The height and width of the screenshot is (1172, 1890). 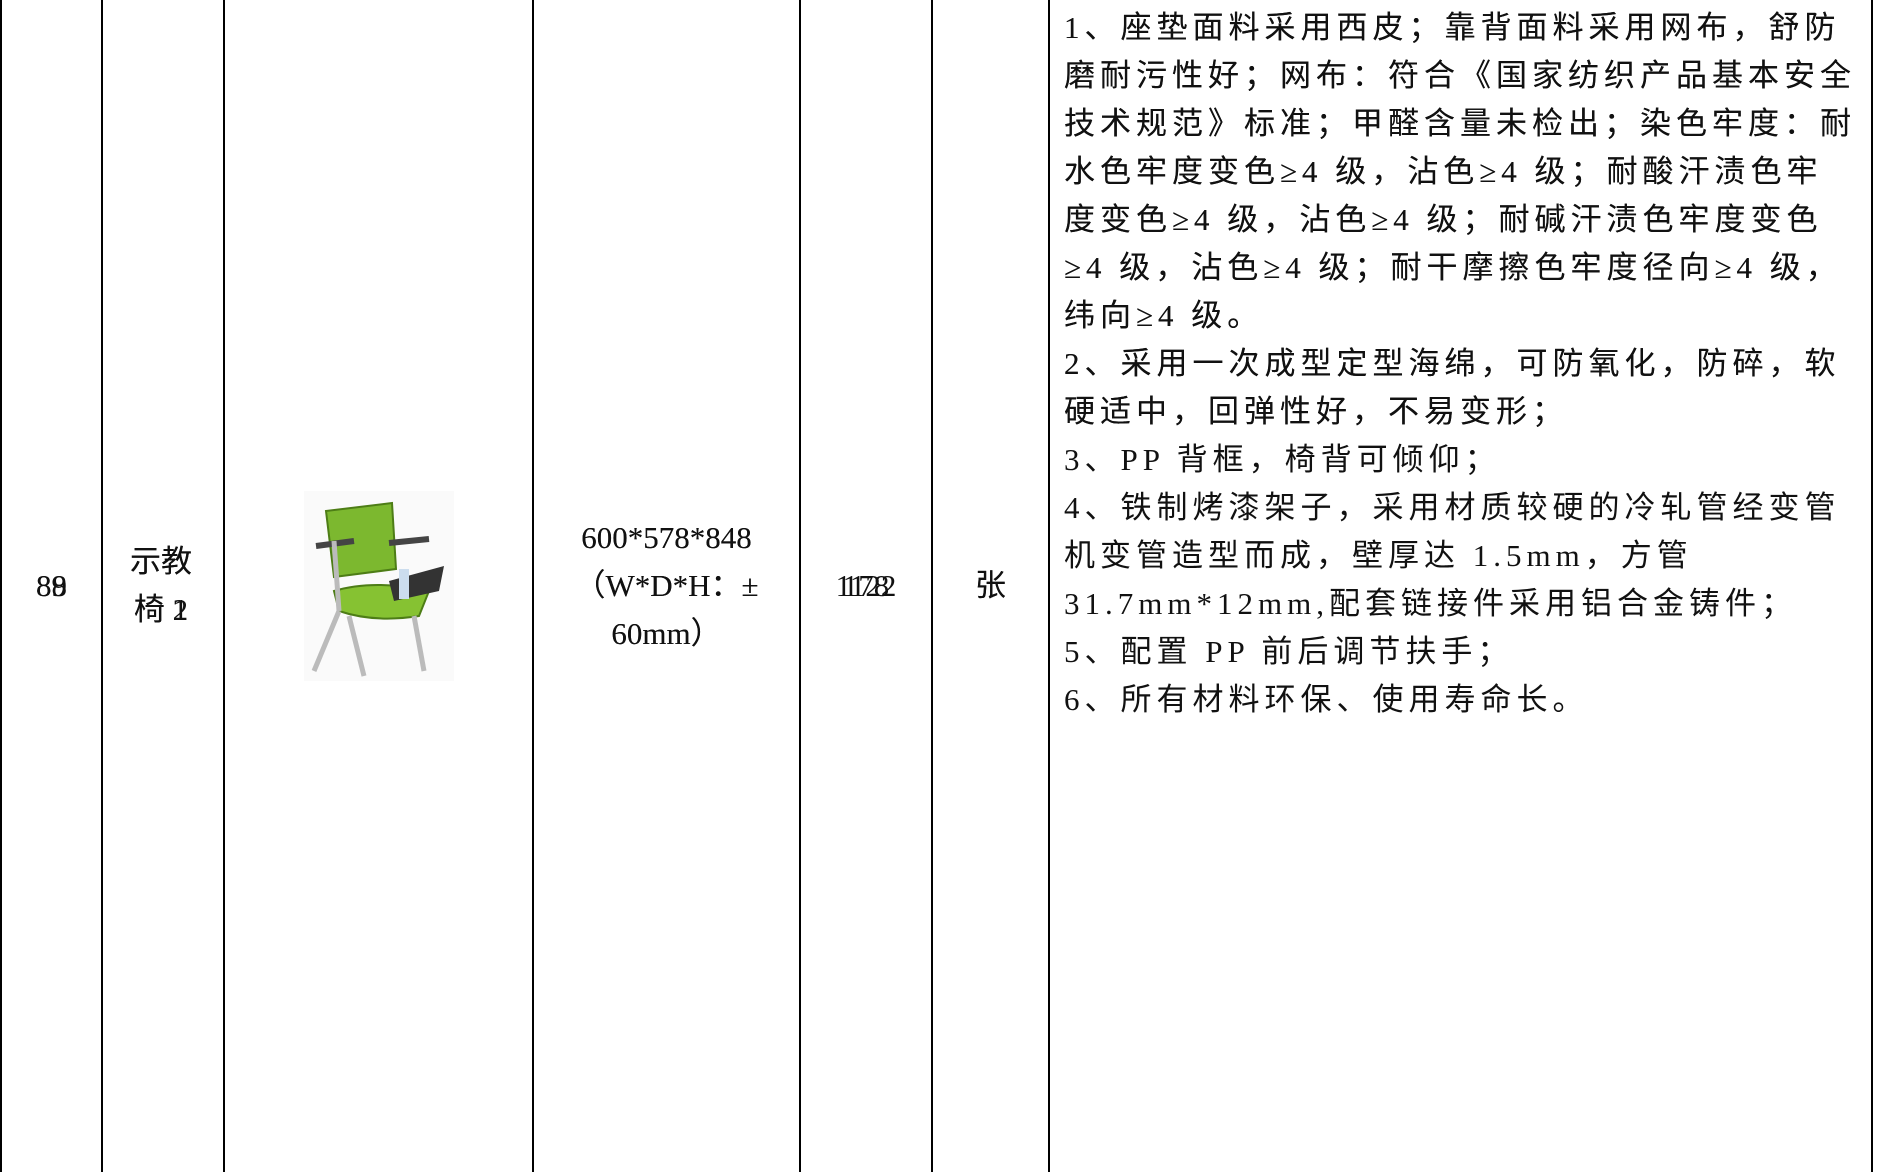 I want to click on item-name: 示教椅 1, so click(x=161, y=585).